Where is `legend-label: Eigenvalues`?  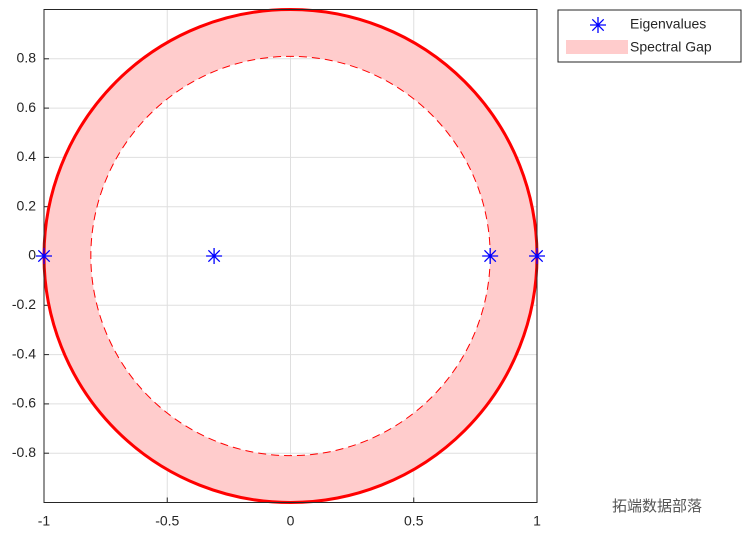
legend-label: Eigenvalues is located at coordinates (668, 24).